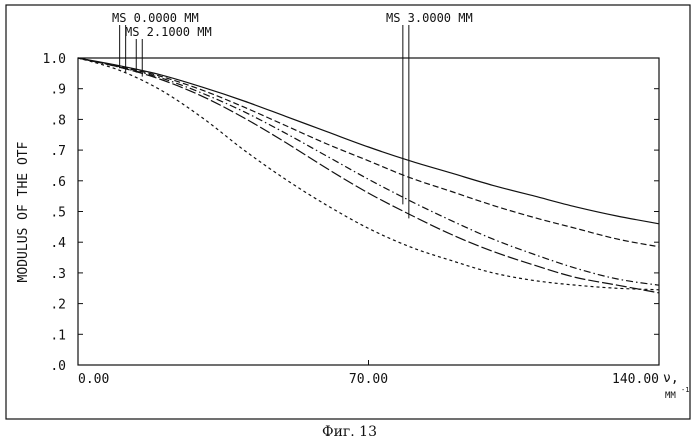 This screenshot has height=446, width=699. Describe the element at coordinates (349, 432) in the screenshot. I see `figure-caption: Фиг. 13` at that location.